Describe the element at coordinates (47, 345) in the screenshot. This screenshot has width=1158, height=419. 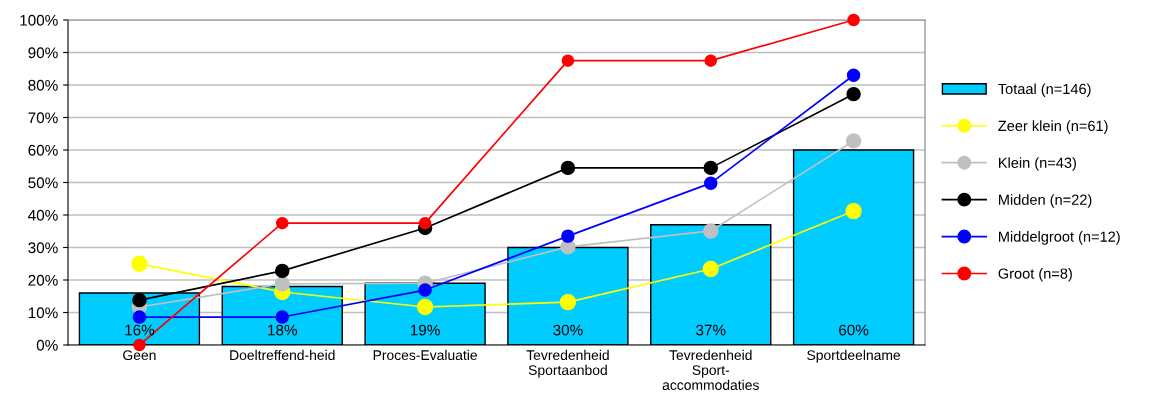
I see `y-tick-label: 0%` at that location.